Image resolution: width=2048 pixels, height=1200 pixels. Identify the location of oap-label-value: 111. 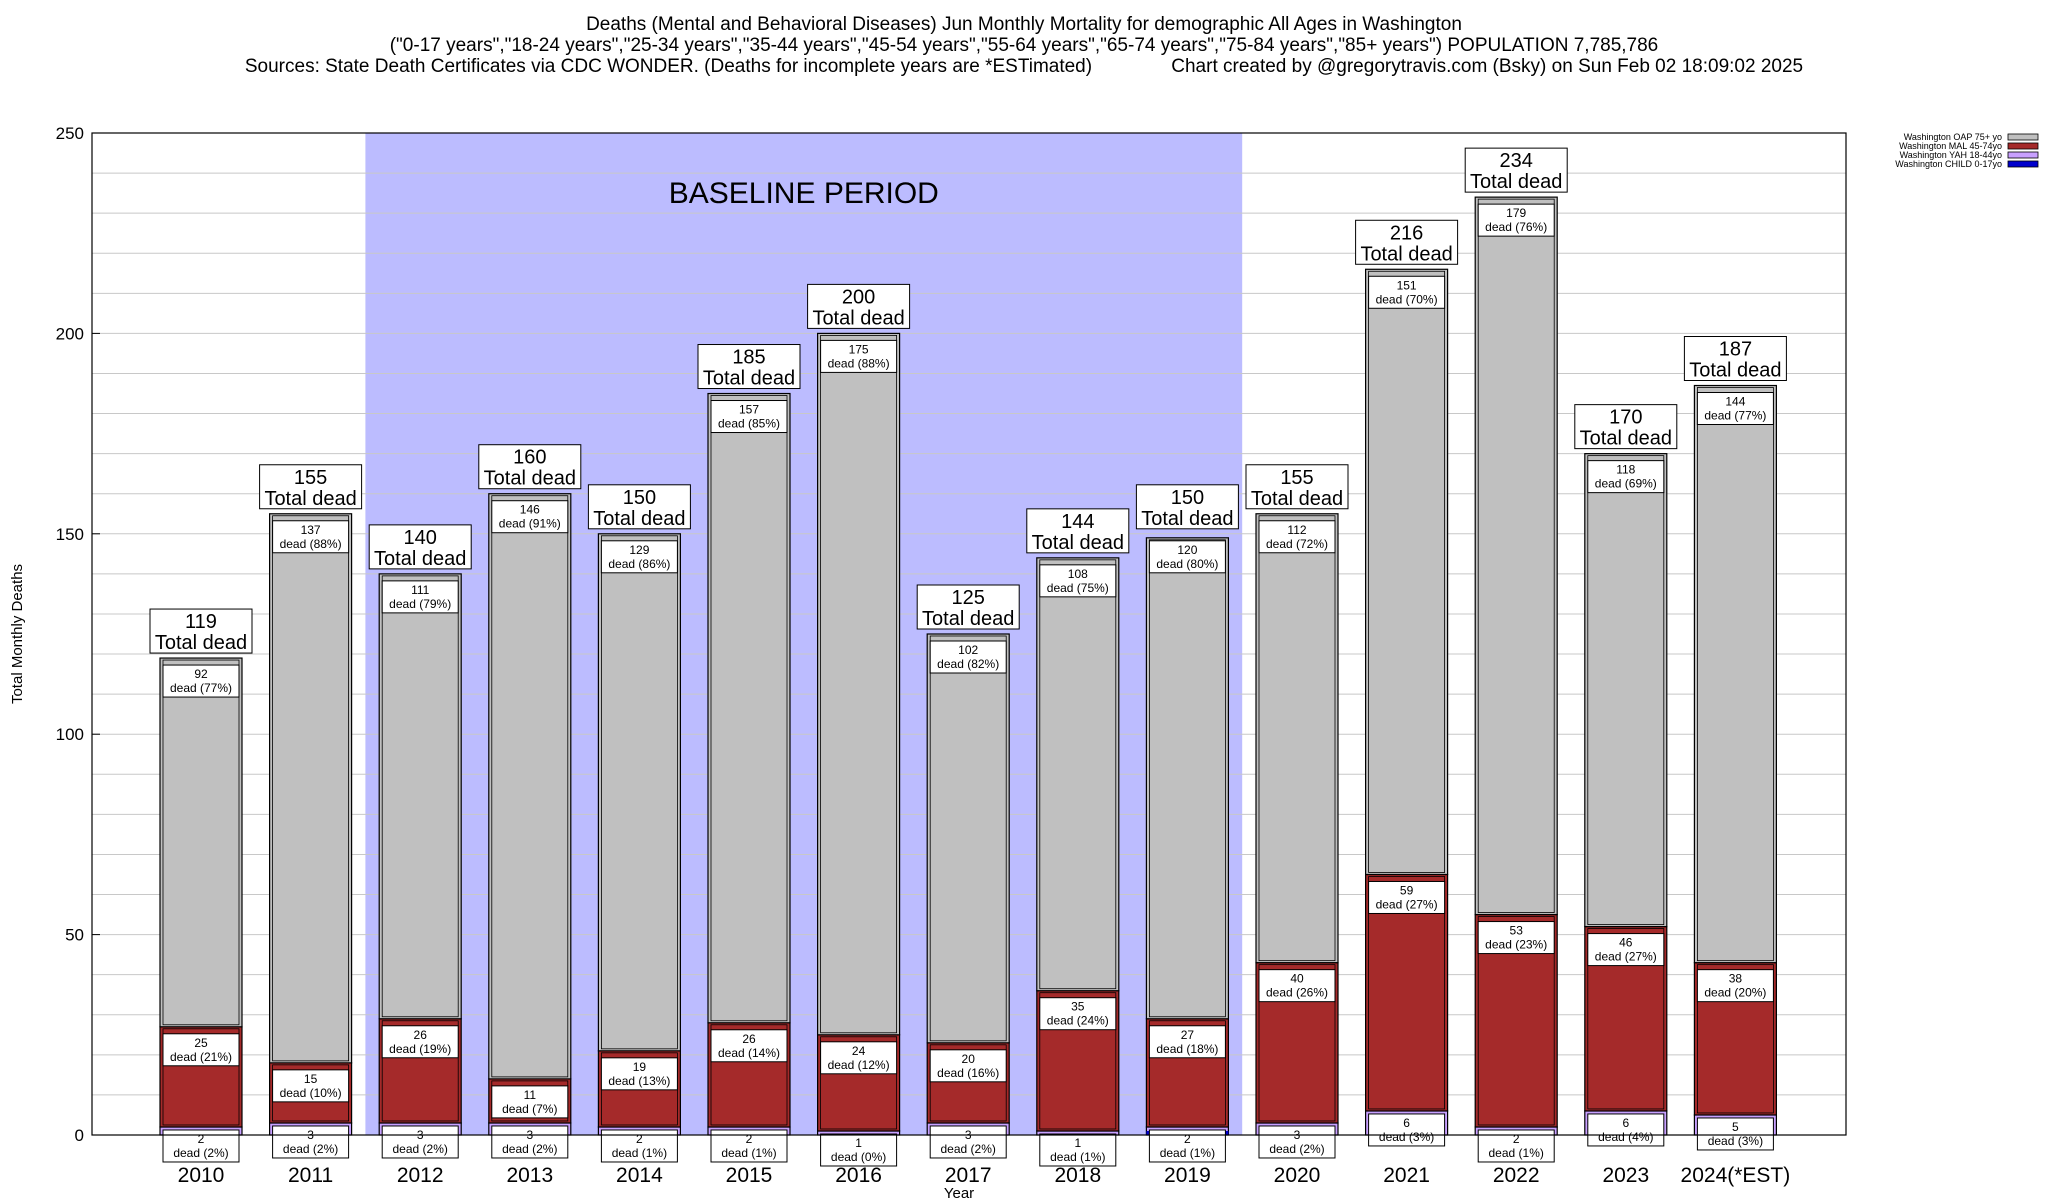
(420, 590).